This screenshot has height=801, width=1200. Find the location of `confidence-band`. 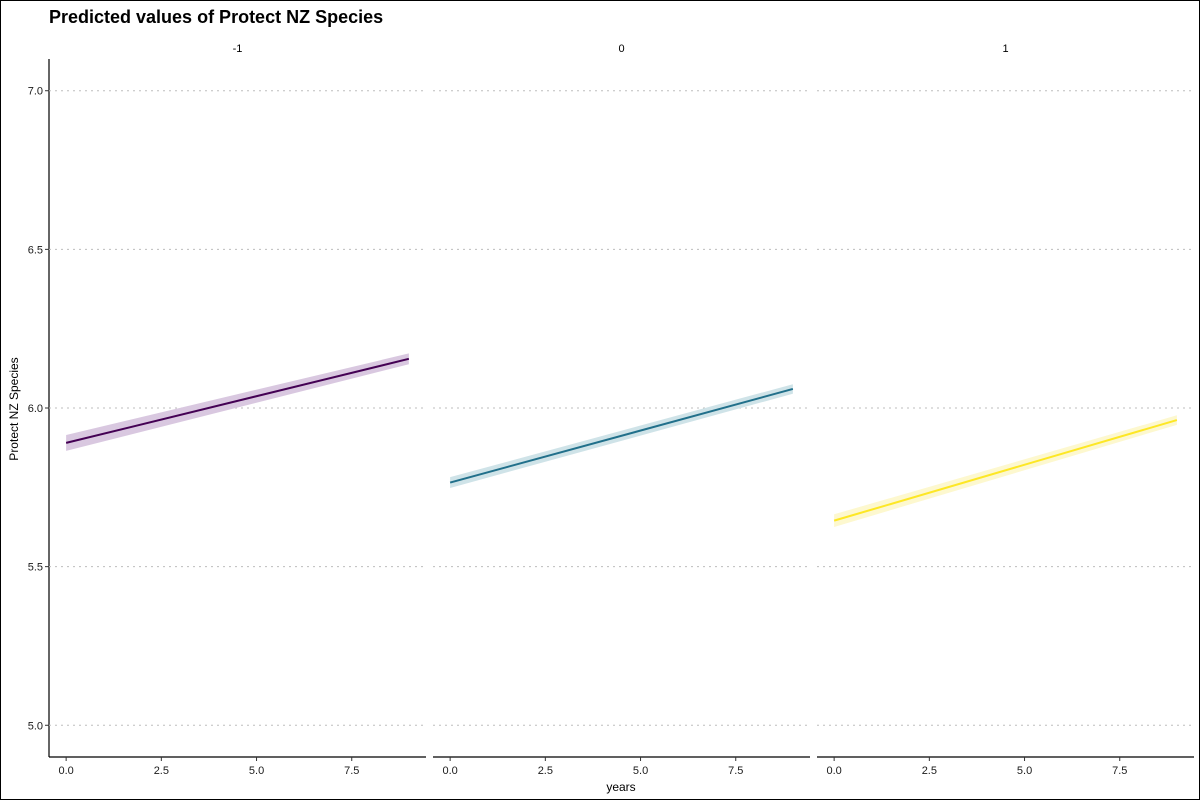

confidence-band is located at coordinates (237, 402).